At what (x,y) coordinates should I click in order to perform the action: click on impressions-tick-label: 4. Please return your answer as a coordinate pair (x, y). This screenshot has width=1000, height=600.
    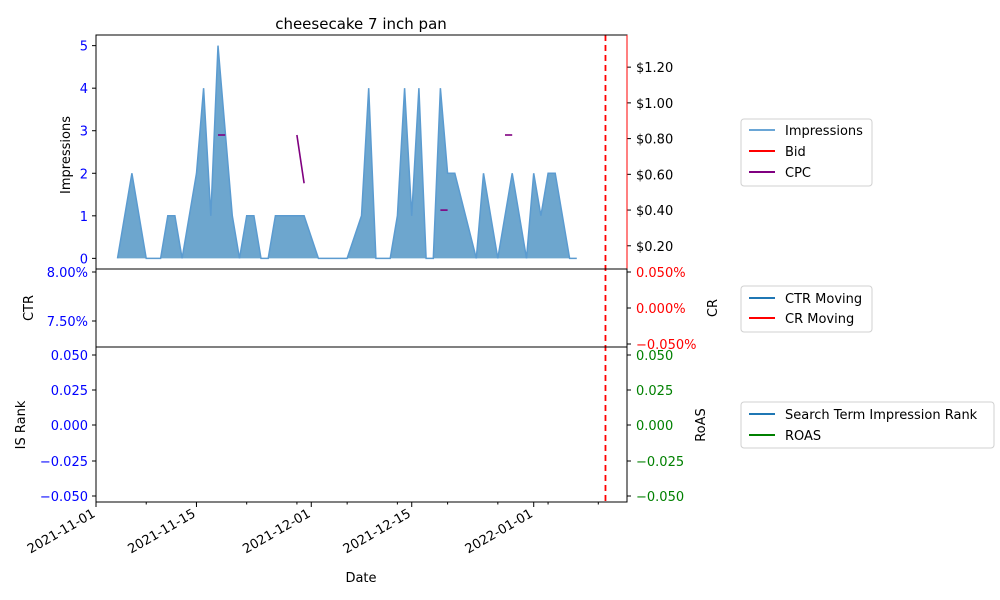
    Looking at the image, I should click on (84, 89).